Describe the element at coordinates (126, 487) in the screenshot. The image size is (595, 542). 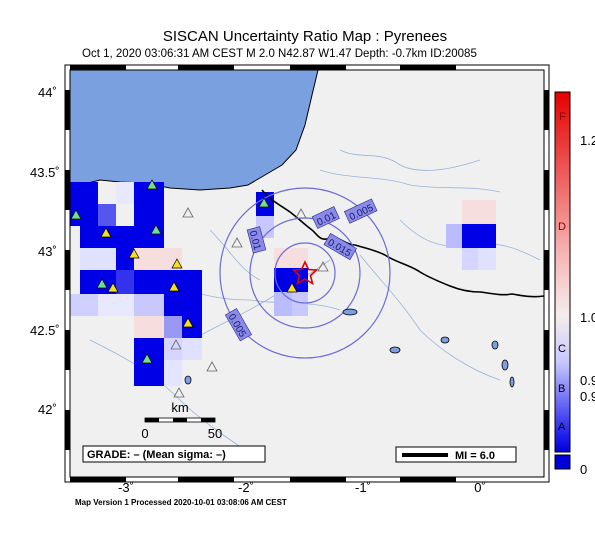
I see `lon-label-minus3: -3˚` at that location.